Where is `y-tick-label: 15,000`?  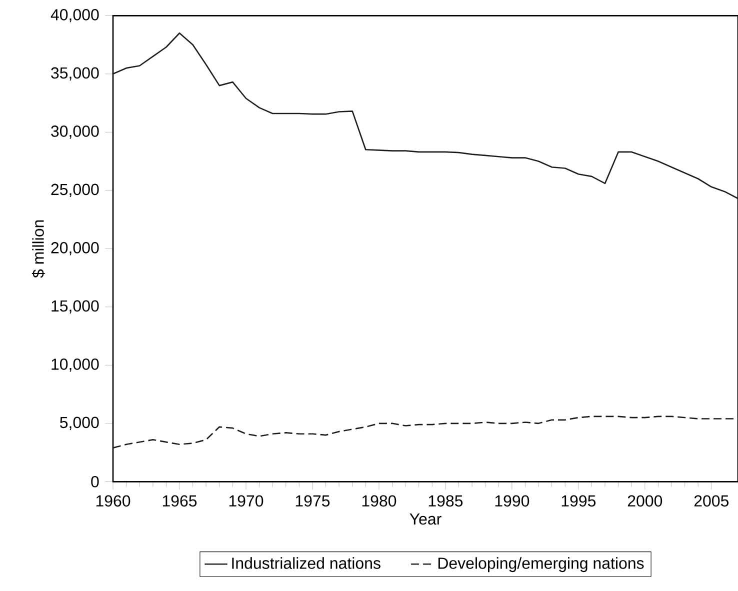
y-tick-label: 15,000 is located at coordinates (75, 307).